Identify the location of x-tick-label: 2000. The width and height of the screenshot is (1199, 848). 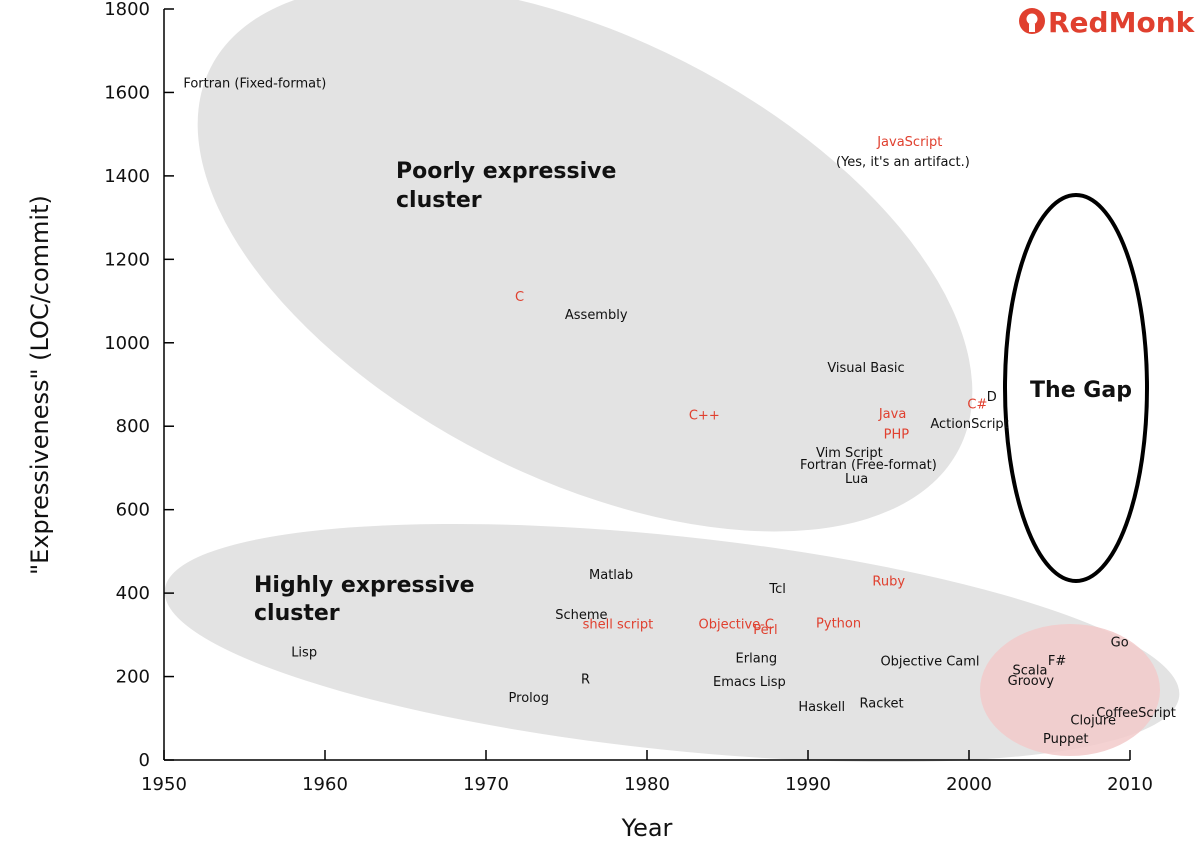
(969, 784).